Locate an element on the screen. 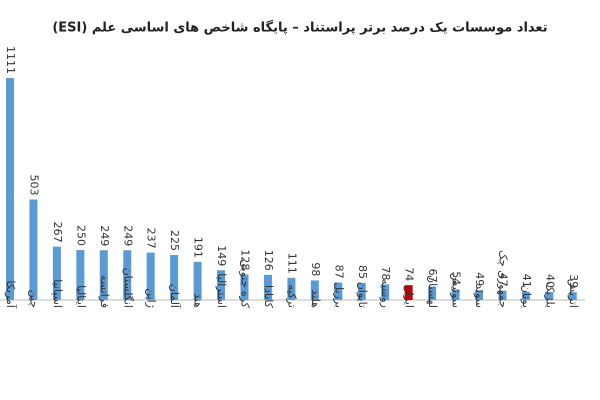 This screenshot has height=400, width=600. value-label: 191 is located at coordinates (198, 247).